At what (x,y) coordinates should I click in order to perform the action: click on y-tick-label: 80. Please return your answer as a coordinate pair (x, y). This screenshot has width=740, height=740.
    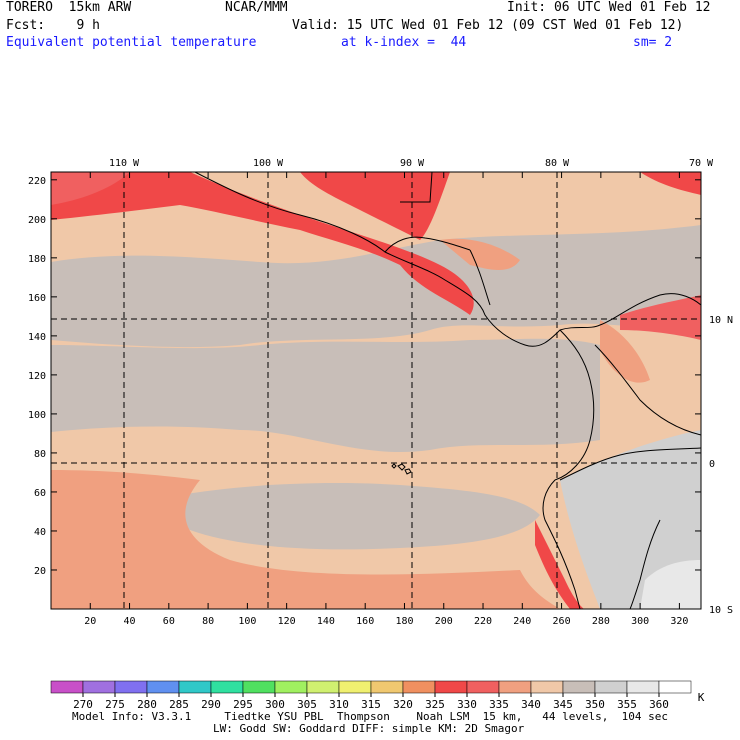
    Looking at the image, I should click on (40, 454).